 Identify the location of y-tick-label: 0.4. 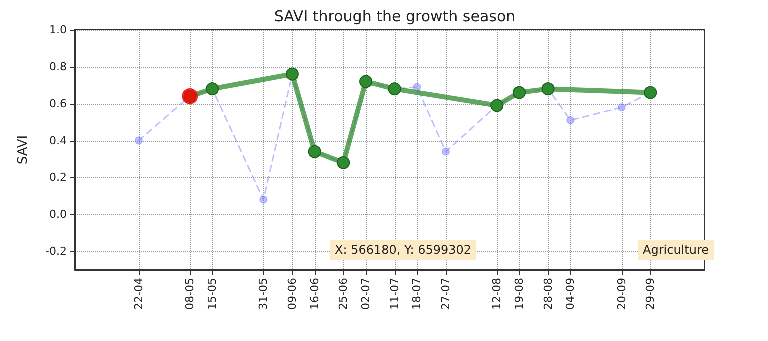
(58, 141).